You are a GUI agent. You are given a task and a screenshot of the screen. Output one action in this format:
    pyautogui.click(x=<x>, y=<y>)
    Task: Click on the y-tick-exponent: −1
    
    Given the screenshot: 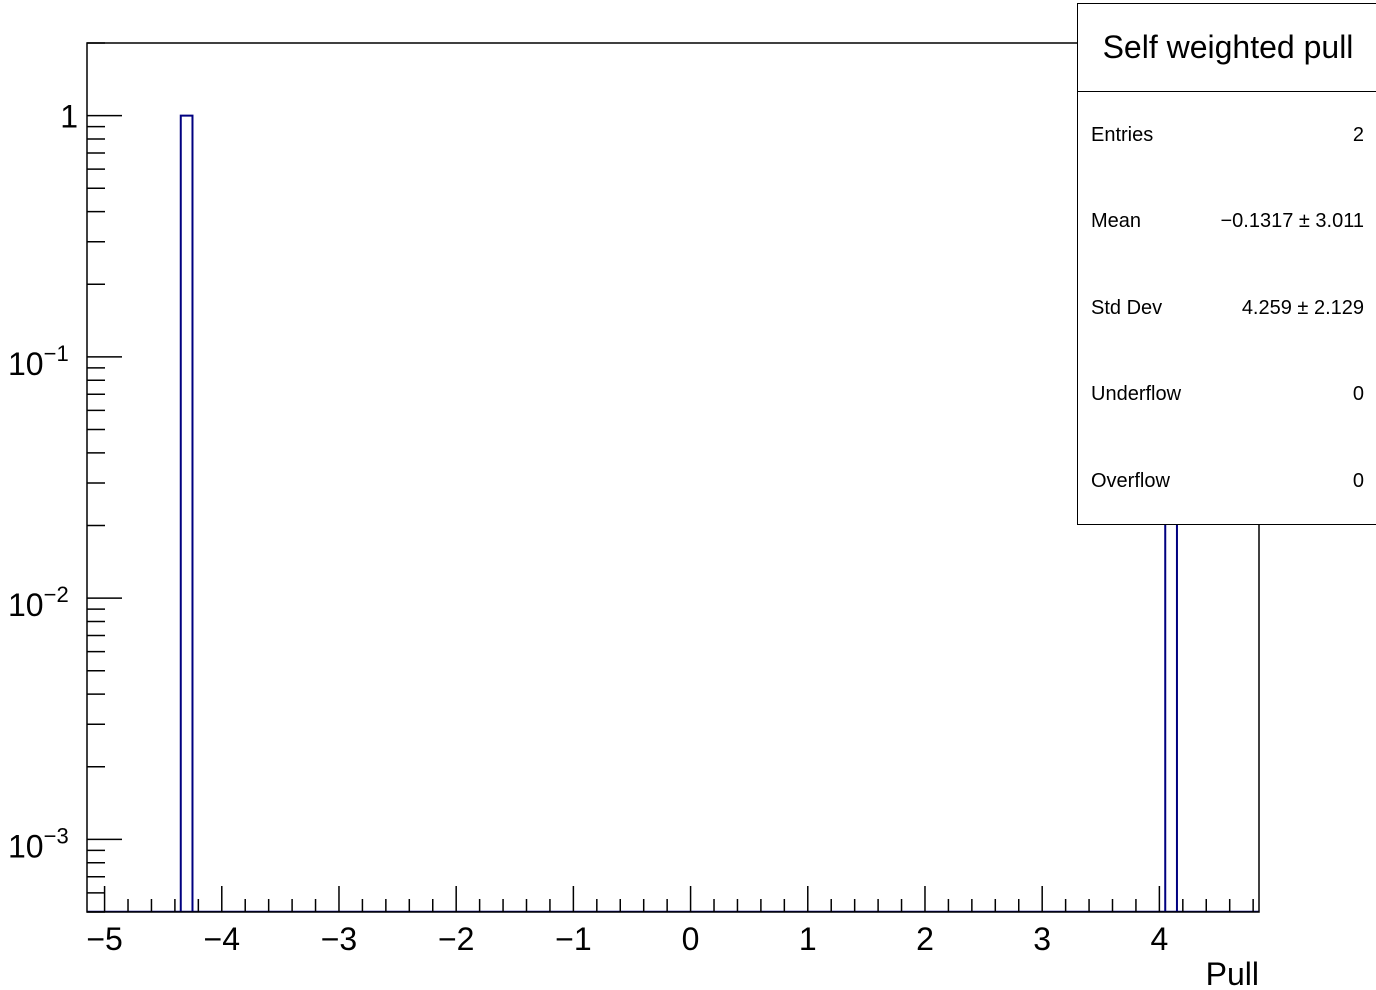 What is the action you would take?
    pyautogui.click(x=56, y=353)
    